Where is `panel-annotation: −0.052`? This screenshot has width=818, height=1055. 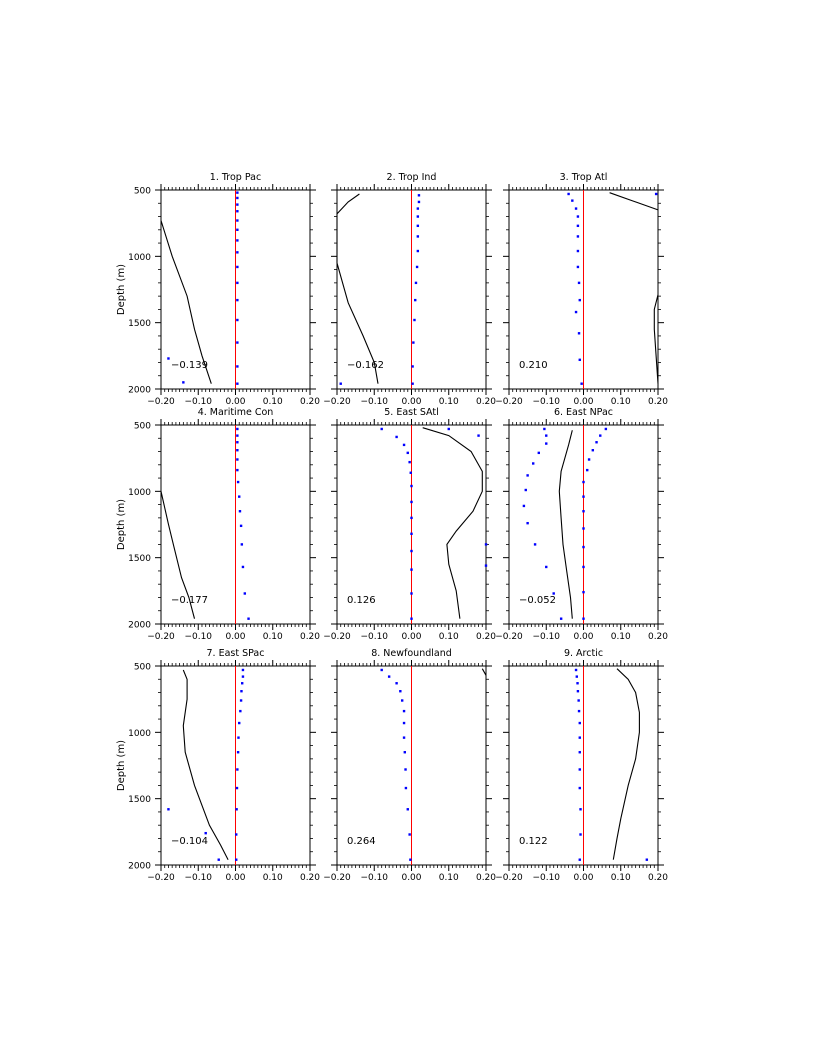
panel-annotation: −0.052 is located at coordinates (537, 600).